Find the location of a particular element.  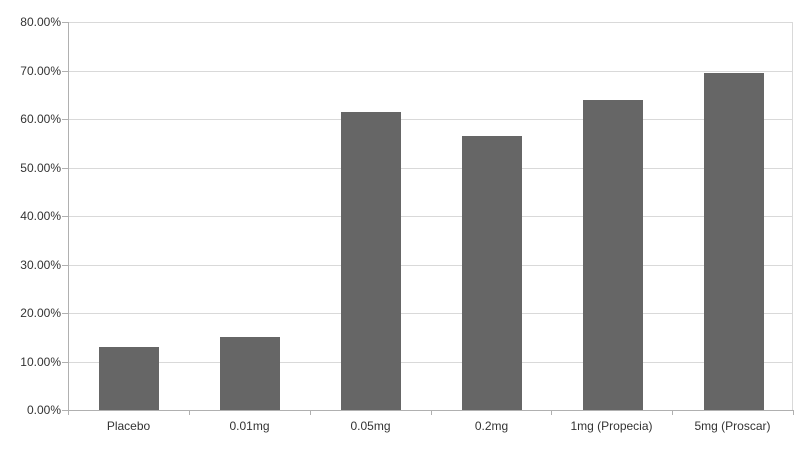

bar-0-01mg is located at coordinates (250, 373).